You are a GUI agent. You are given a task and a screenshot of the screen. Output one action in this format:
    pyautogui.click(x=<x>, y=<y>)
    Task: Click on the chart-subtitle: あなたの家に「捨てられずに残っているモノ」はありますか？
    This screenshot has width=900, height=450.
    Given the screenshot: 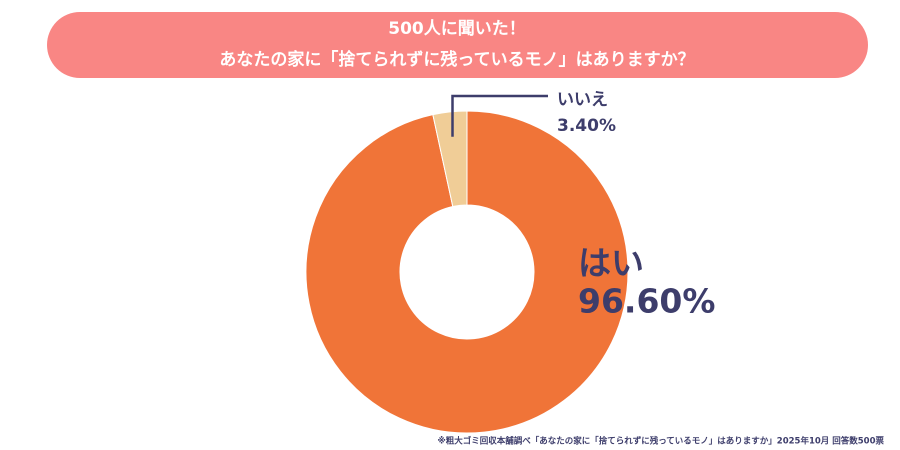 What is the action you would take?
    pyautogui.click(x=456, y=59)
    